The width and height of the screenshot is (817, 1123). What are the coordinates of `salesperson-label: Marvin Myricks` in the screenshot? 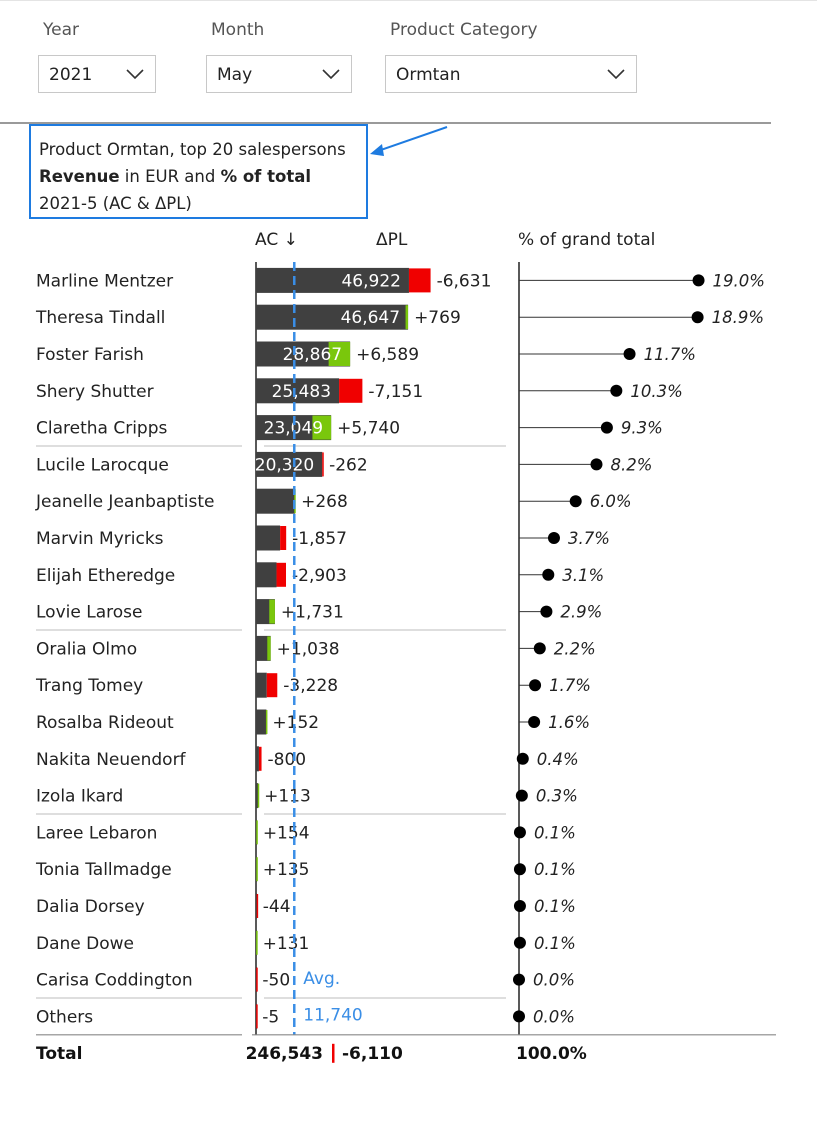 It's located at (100, 539).